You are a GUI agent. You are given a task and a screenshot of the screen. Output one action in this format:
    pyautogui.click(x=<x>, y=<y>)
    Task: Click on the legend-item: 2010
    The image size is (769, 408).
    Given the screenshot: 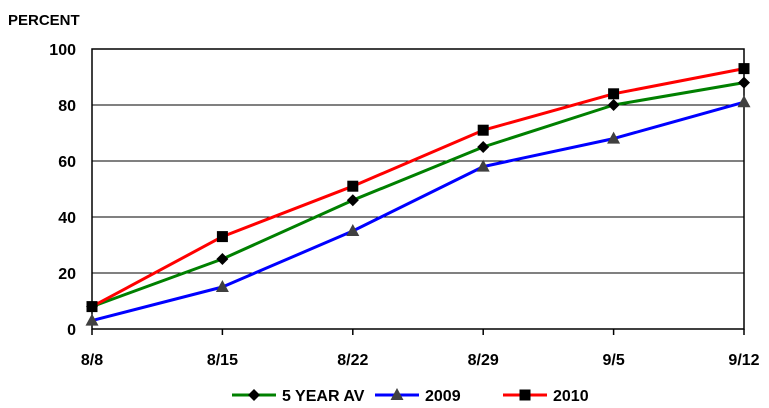 What is the action you would take?
    pyautogui.click(x=546, y=396)
    